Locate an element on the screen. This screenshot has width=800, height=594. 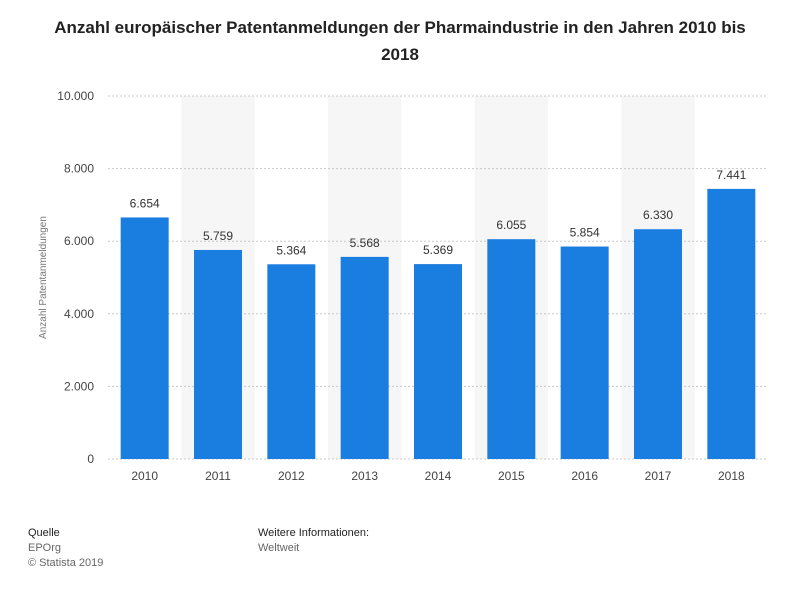
x-tick-label-2017: 2017 is located at coordinates (658, 476).